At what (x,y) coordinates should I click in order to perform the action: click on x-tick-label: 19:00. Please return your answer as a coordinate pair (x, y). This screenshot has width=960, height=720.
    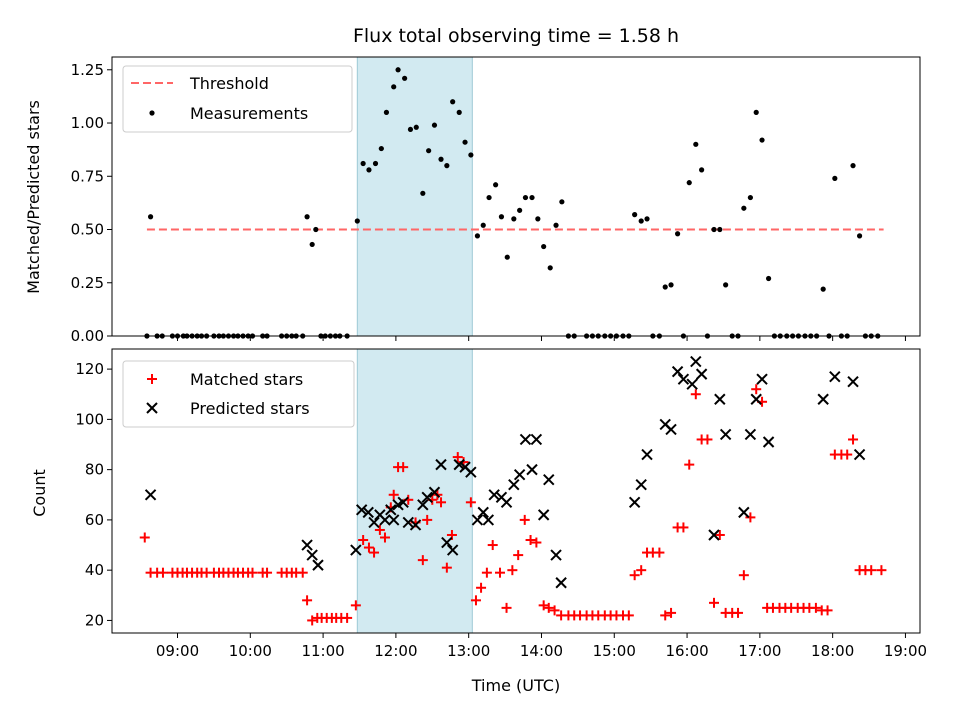
    Looking at the image, I should click on (905, 651).